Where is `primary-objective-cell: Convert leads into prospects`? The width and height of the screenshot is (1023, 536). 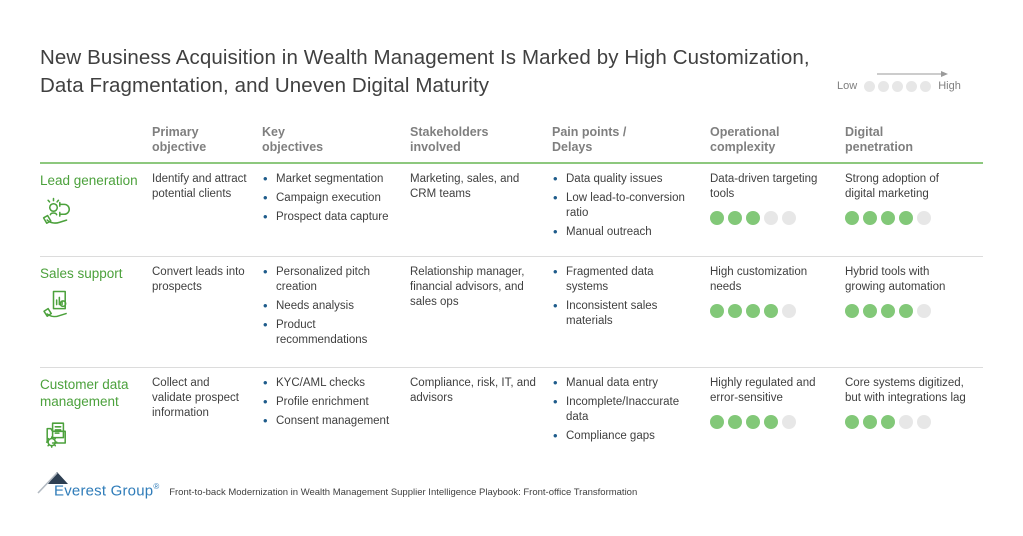 primary-objective-cell: Convert leads into prospects is located at coordinates (198, 279).